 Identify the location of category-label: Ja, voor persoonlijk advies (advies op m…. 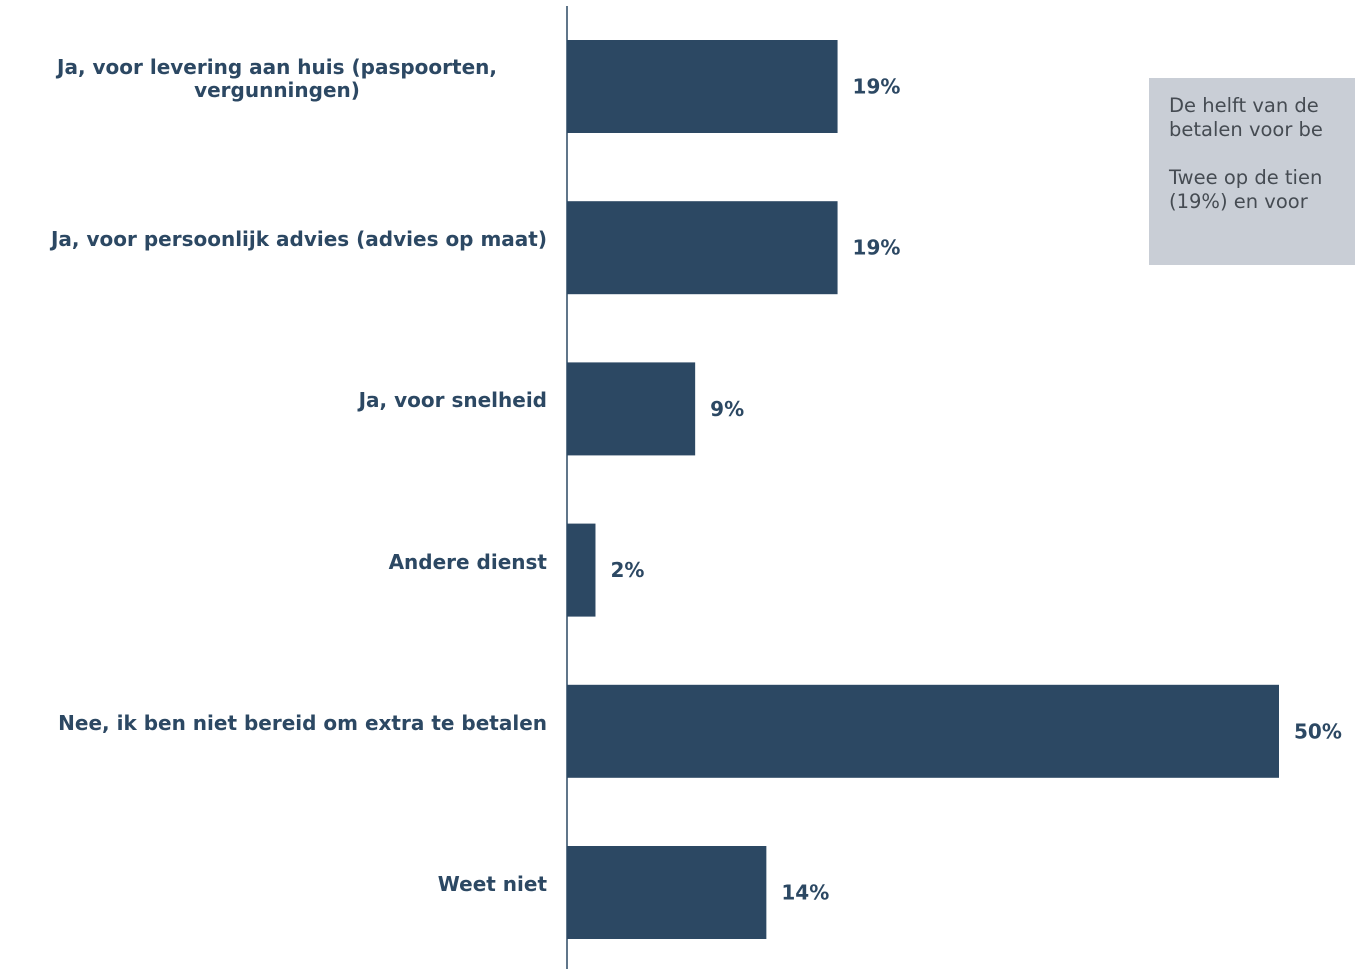
(298, 239).